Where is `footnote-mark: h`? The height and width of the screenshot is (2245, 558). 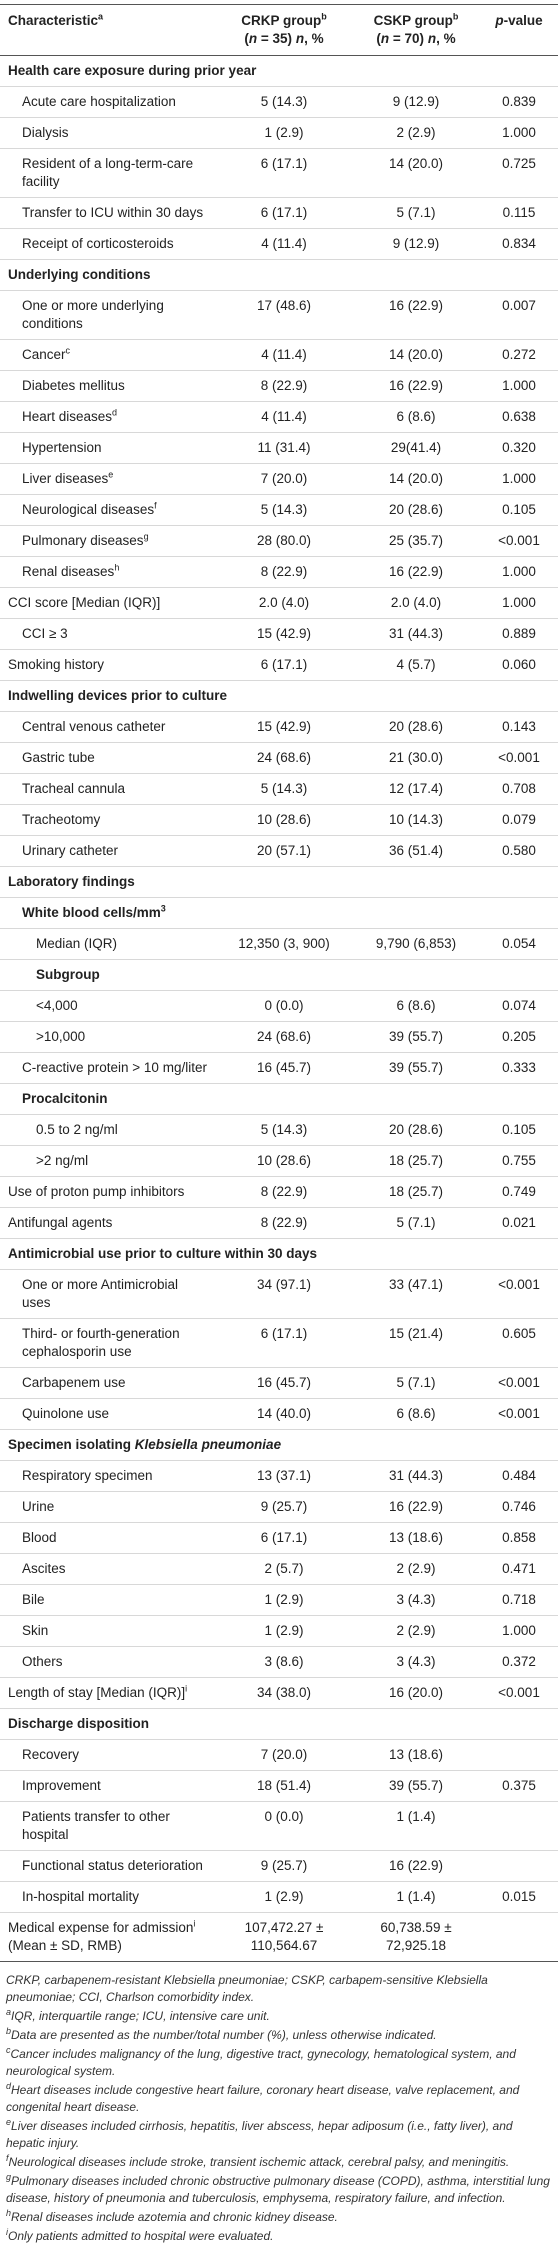 footnote-mark: h is located at coordinates (9, 2213).